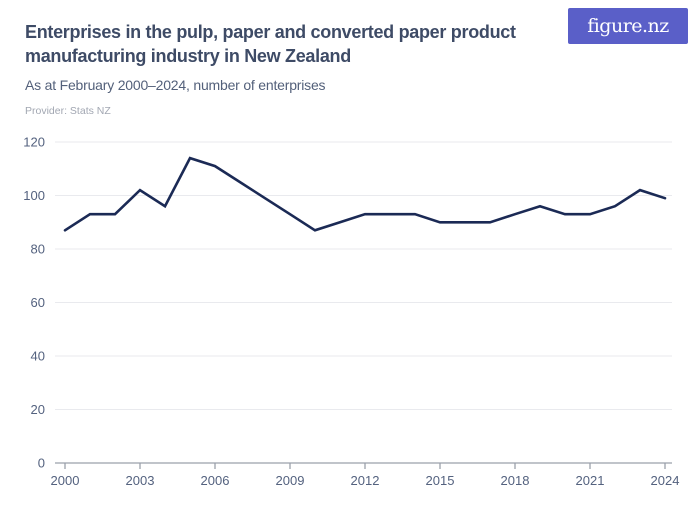 The image size is (700, 525). I want to click on x-tick-label-2006: 2006, so click(215, 480).